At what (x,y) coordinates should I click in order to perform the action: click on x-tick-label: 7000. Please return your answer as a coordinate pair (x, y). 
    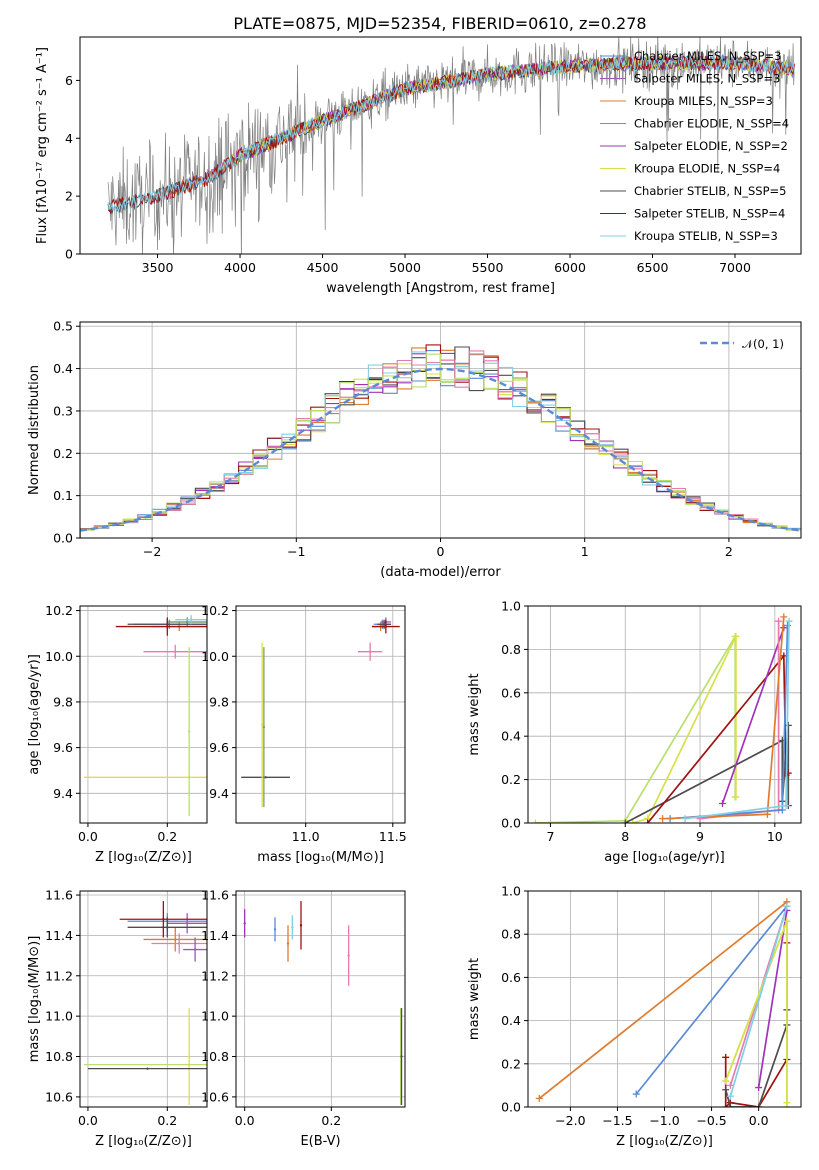
    Looking at the image, I should click on (735, 267).